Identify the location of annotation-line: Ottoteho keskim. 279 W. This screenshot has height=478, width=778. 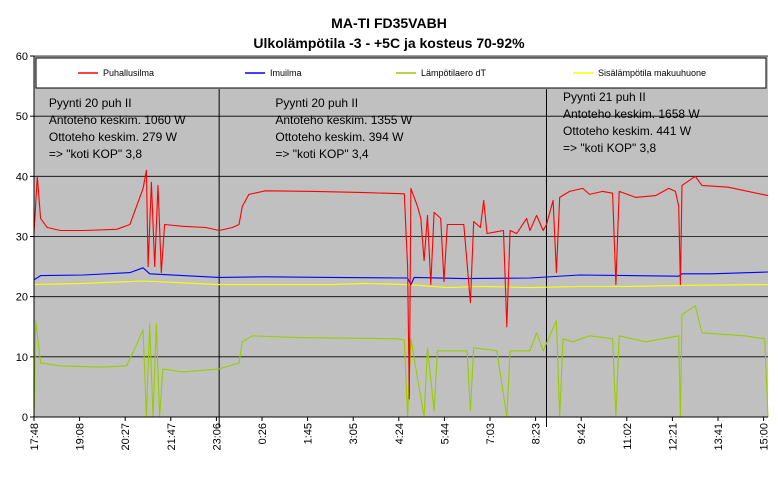
(113, 137).